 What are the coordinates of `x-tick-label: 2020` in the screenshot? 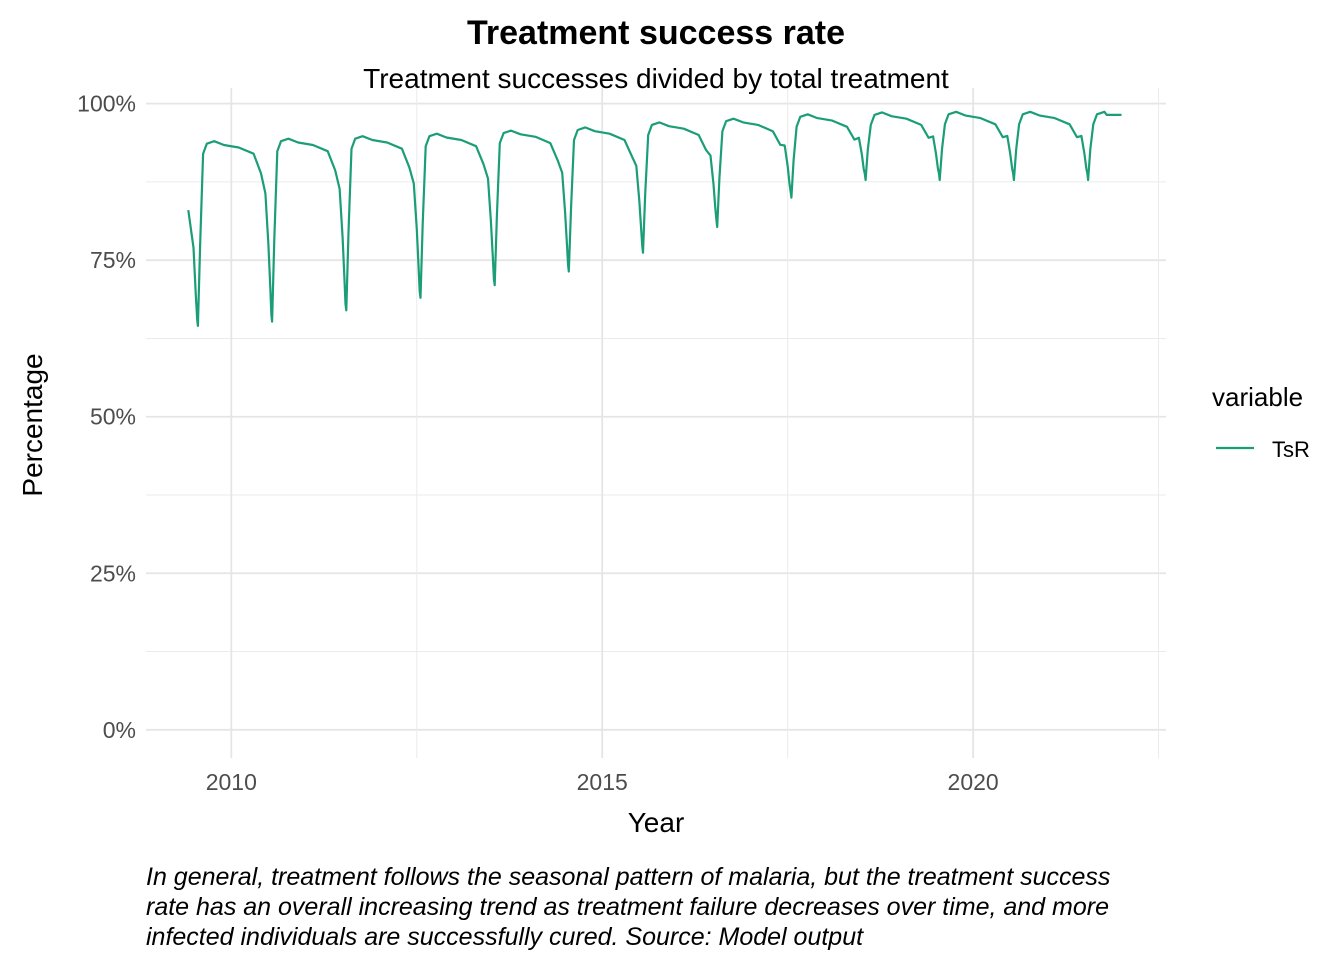 It's located at (973, 782).